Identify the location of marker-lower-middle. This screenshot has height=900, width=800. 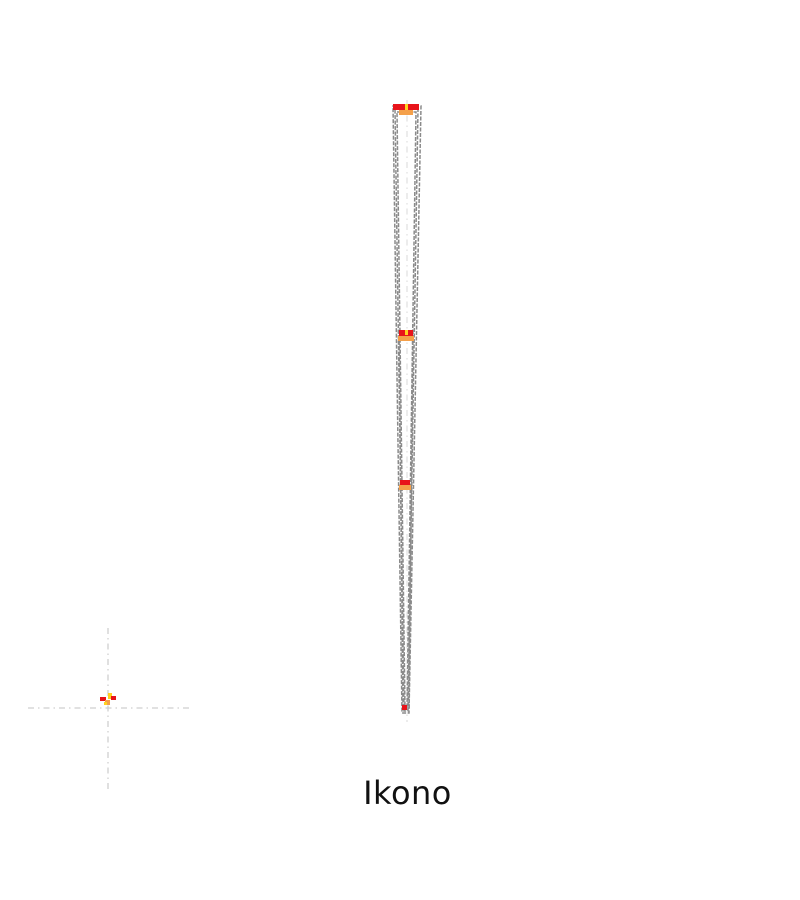
(405, 485).